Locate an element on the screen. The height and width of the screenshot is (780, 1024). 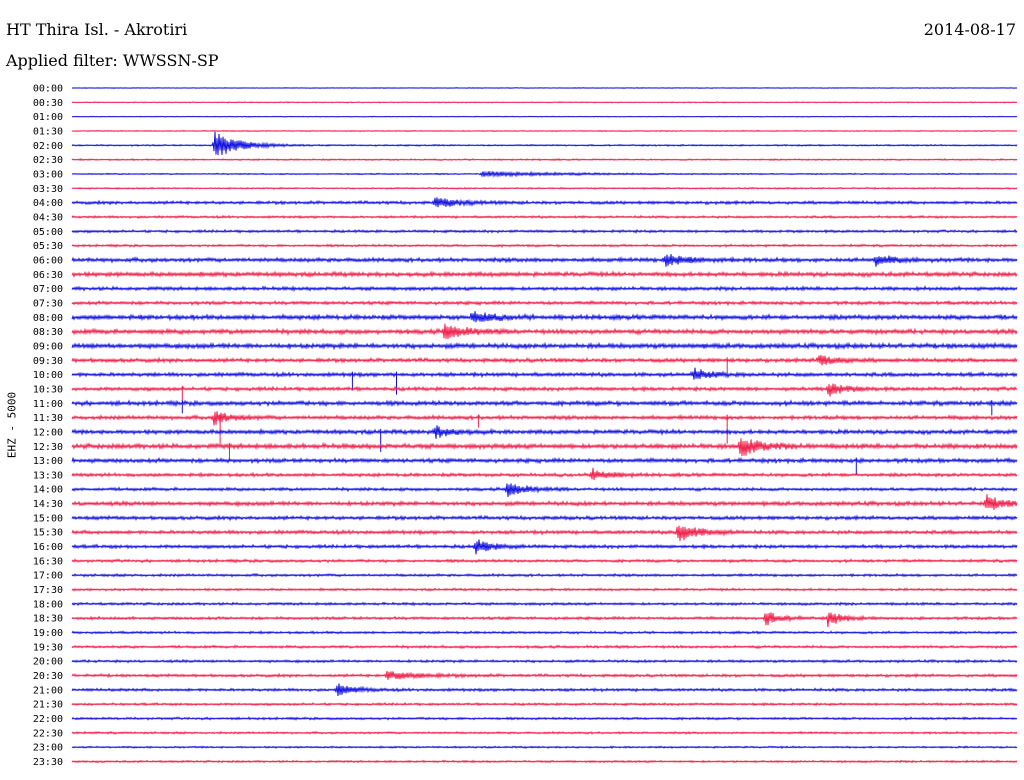
trace-label: 16:30 is located at coordinates (48, 561).